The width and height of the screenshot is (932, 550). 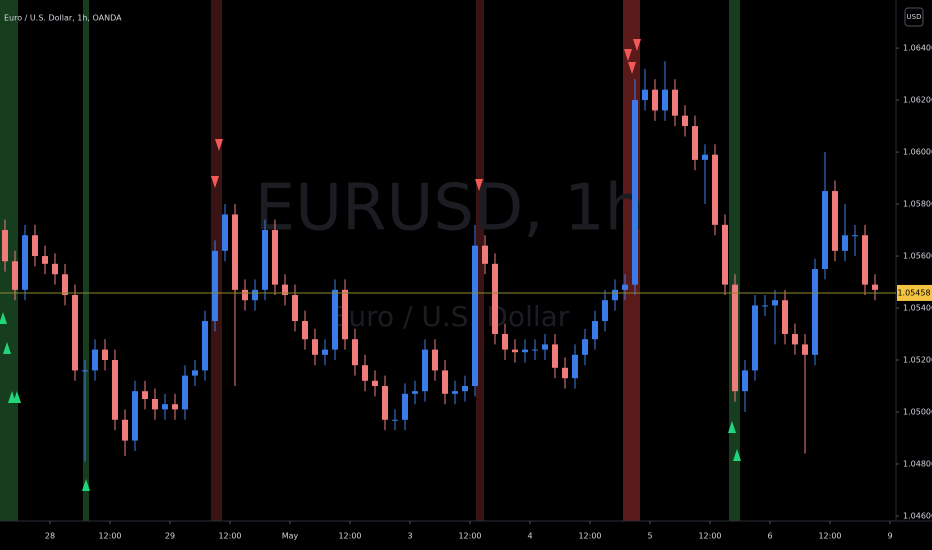 I want to click on current-price-box, so click(x=914, y=292).